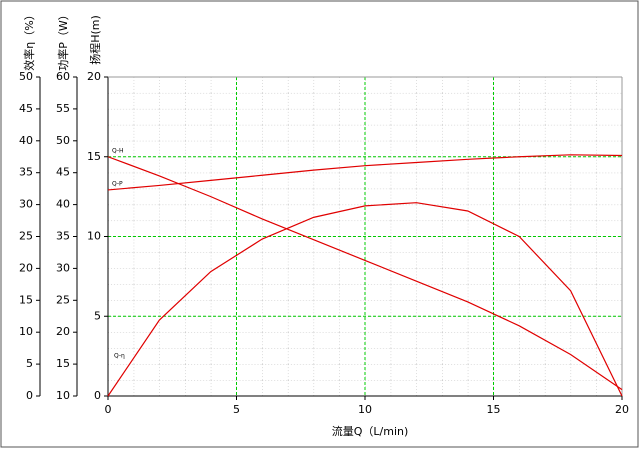 Image resolution: width=640 pixels, height=449 pixels. Describe the element at coordinates (63, 395) in the screenshot. I see `y2-tick-label: 10` at that location.